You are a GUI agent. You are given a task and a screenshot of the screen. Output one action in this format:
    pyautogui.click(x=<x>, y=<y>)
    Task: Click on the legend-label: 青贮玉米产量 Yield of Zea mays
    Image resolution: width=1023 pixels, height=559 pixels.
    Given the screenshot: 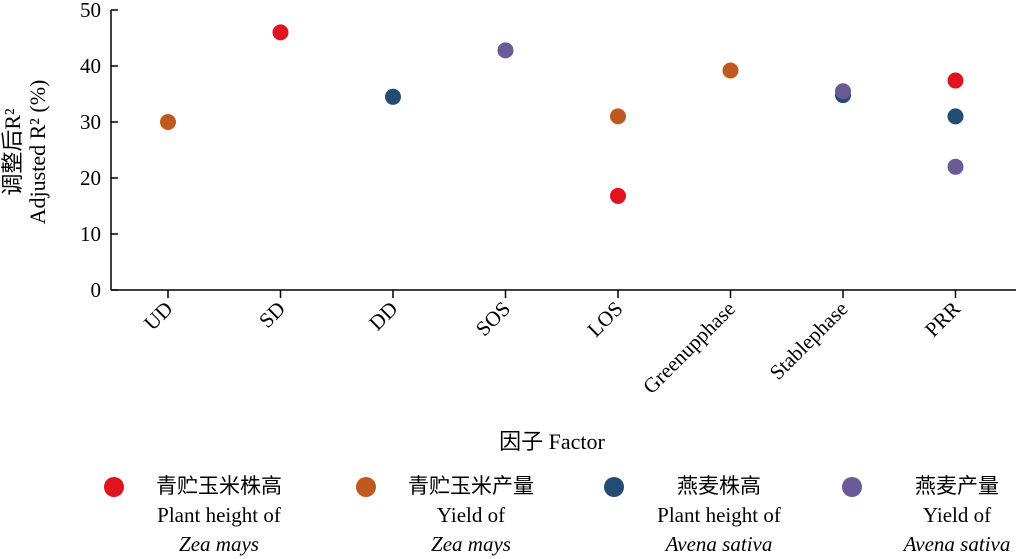 What is the action you would take?
    pyautogui.click(x=471, y=515)
    